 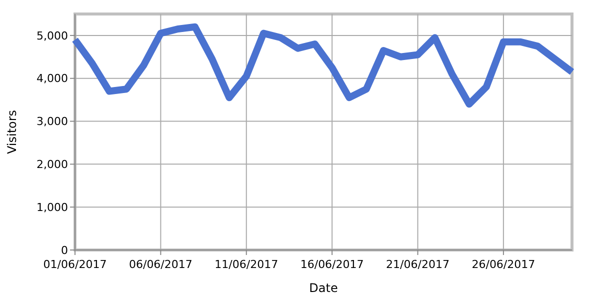 What do you see at coordinates (52, 121) in the screenshot?
I see `y-tick-label: 3,000` at bounding box center [52, 121].